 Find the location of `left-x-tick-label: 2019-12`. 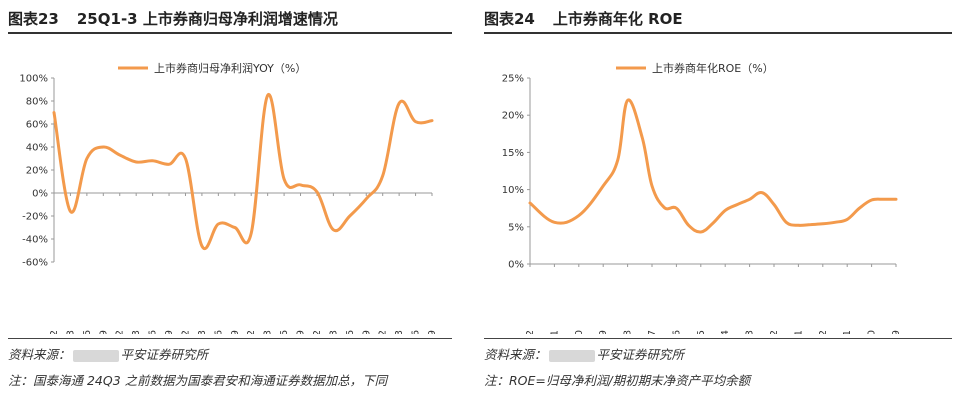

left-x-tick-label: 2019-12 is located at coordinates (54, 332).